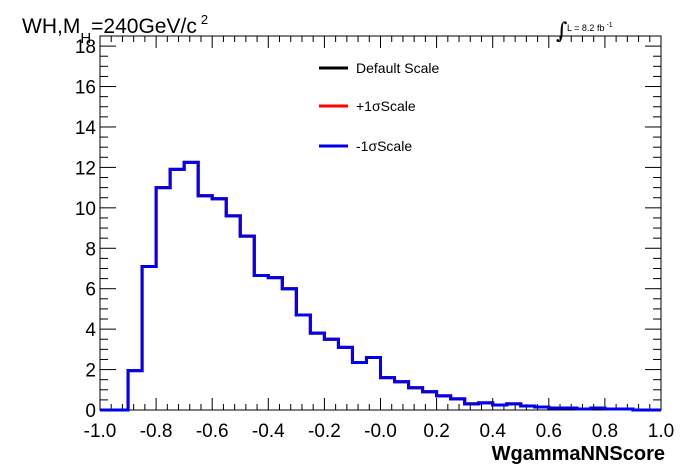 Image resolution: width=696 pixels, height=472 pixels. What do you see at coordinates (549, 431) in the screenshot?
I see `x-tick-label: 0.6` at bounding box center [549, 431].